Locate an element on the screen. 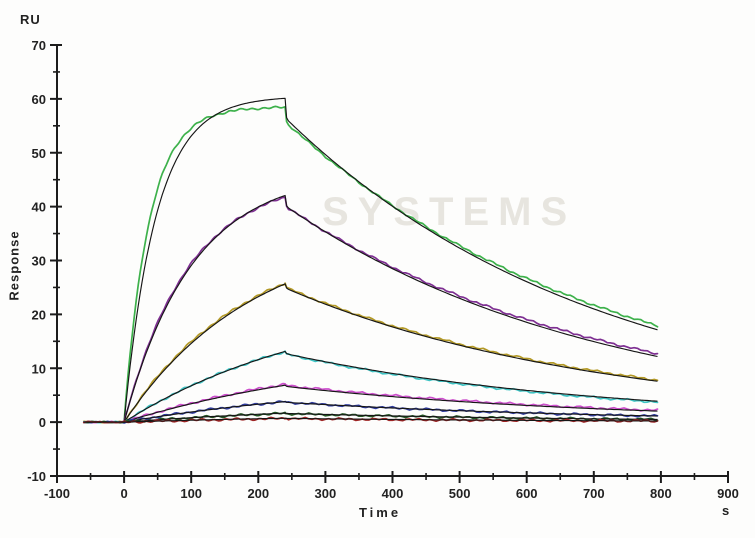 The width and height of the screenshot is (755, 538). y-tick-label: 70 is located at coordinates (39, 45).